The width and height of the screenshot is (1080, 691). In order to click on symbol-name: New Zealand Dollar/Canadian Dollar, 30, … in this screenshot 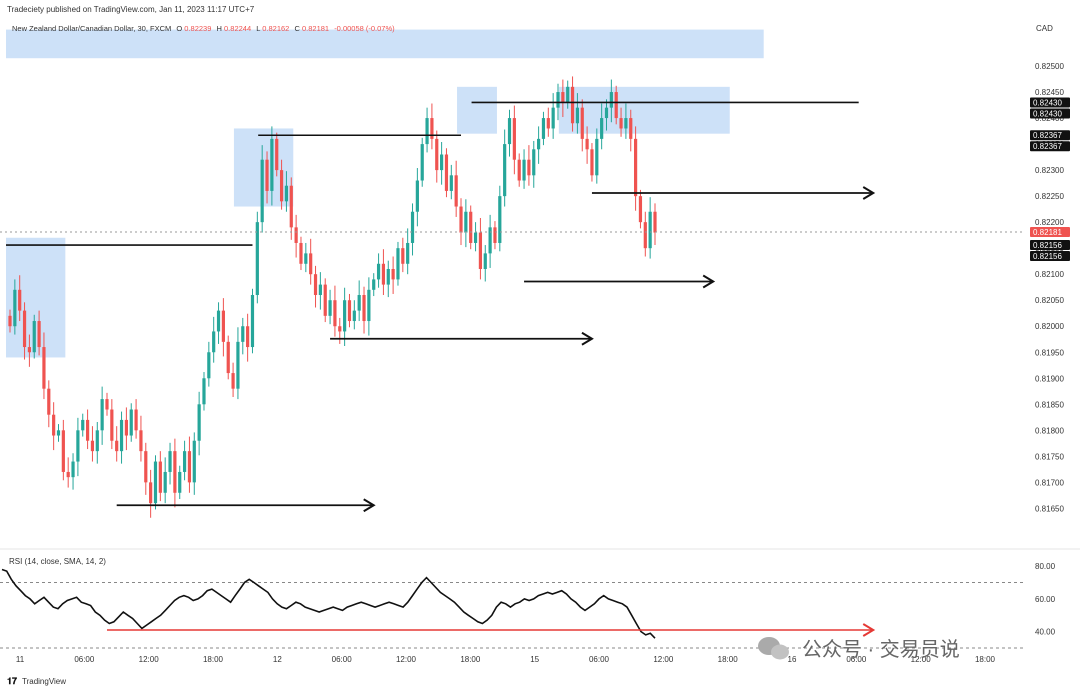, I will do `click(91, 28)`.